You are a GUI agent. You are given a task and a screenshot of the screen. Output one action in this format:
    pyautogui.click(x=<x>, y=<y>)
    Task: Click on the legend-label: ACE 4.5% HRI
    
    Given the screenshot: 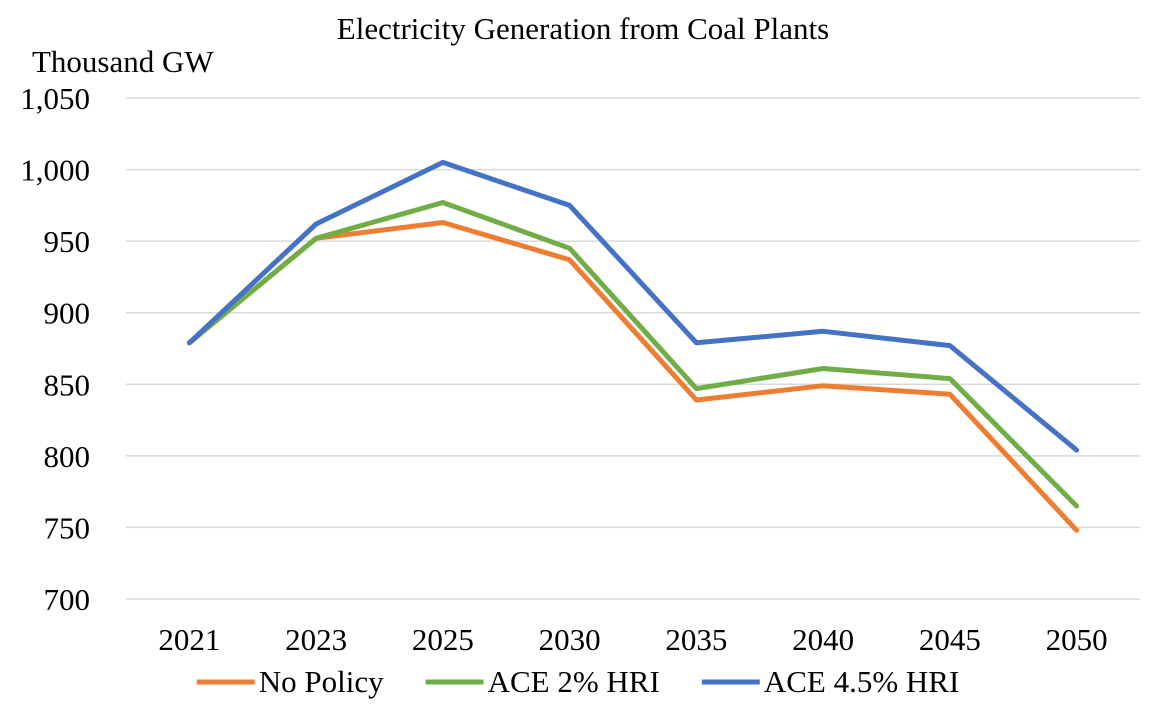 What is the action you would take?
    pyautogui.click(x=861, y=681)
    